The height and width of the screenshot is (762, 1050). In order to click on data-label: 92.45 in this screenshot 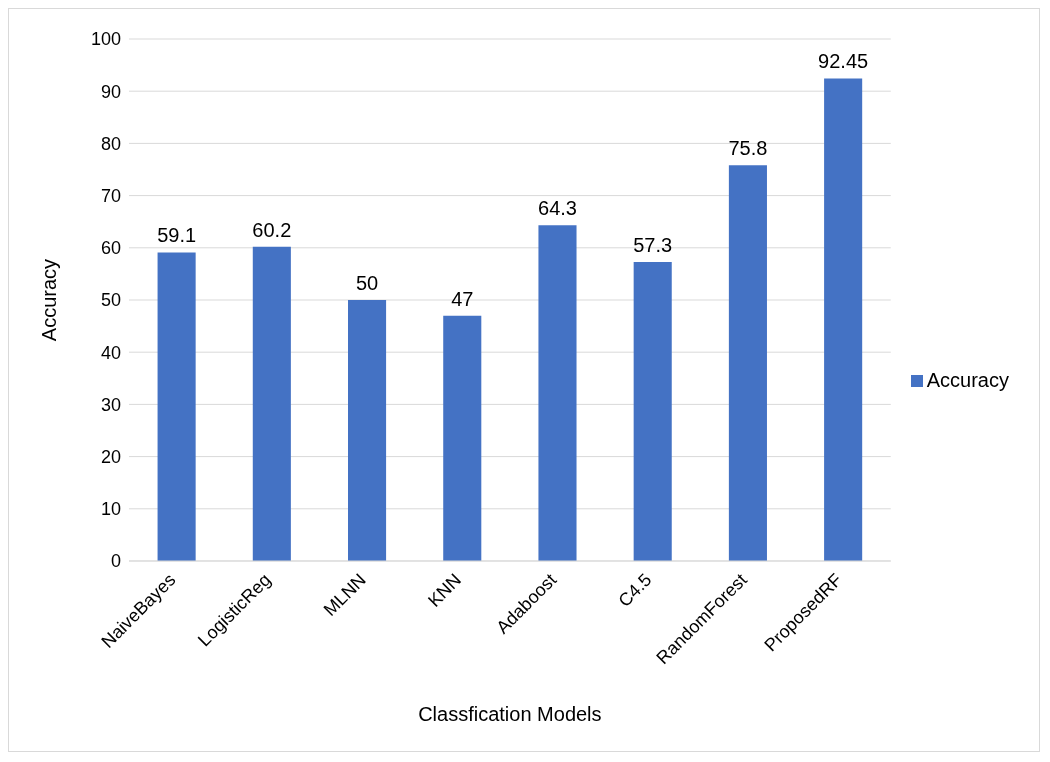, I will do `click(843, 61)`.